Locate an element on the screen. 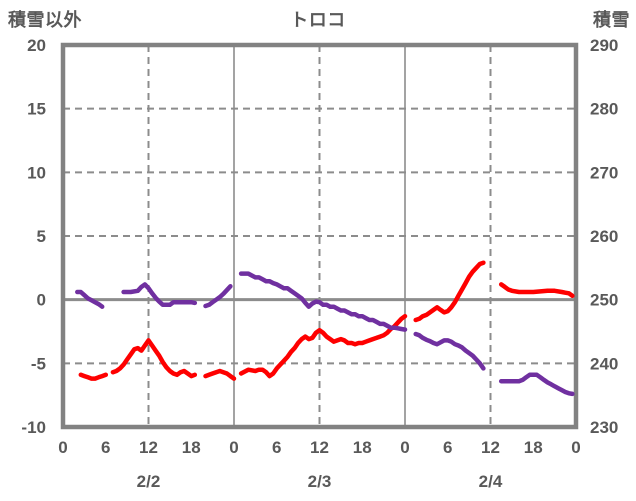  svg-text: 15 is located at coordinates (36, 109).